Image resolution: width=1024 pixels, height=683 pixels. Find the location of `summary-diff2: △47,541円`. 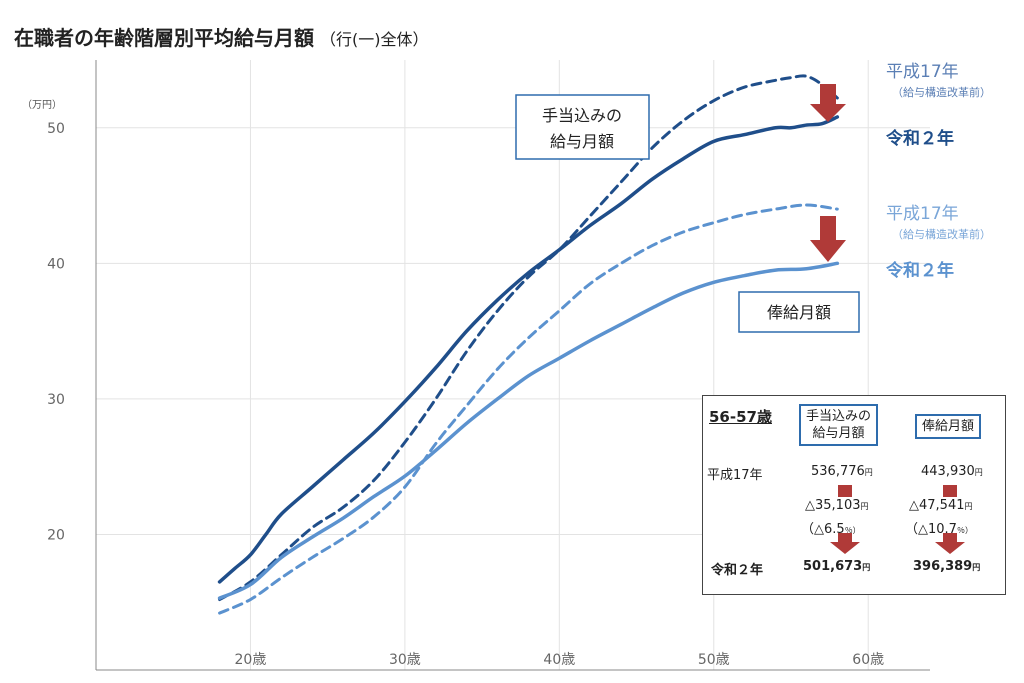

summary-diff2: △47,541円 is located at coordinates (941, 505).